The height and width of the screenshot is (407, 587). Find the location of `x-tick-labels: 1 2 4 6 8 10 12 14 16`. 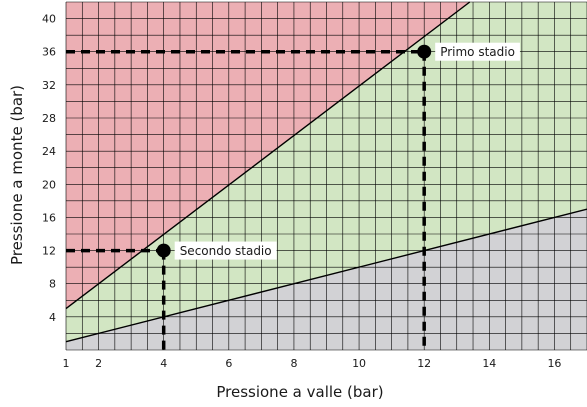

x-tick-labels: 1 2 4 6 8 10 12 14 16 is located at coordinates (312, 363).